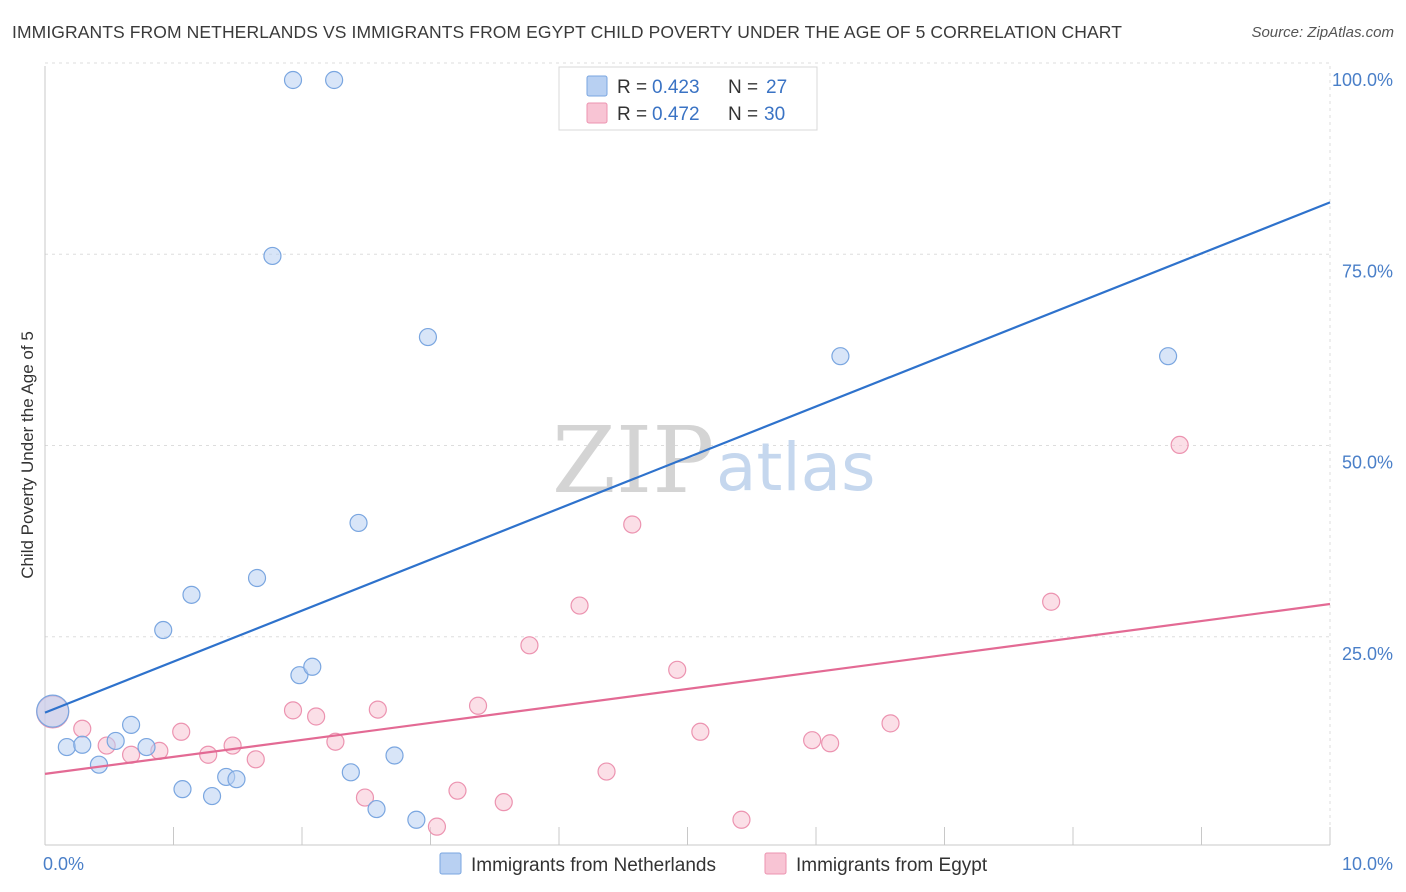 Image resolution: width=1406 pixels, height=892 pixels. I want to click on legend-r-label-pink: R =, so click(632, 114).